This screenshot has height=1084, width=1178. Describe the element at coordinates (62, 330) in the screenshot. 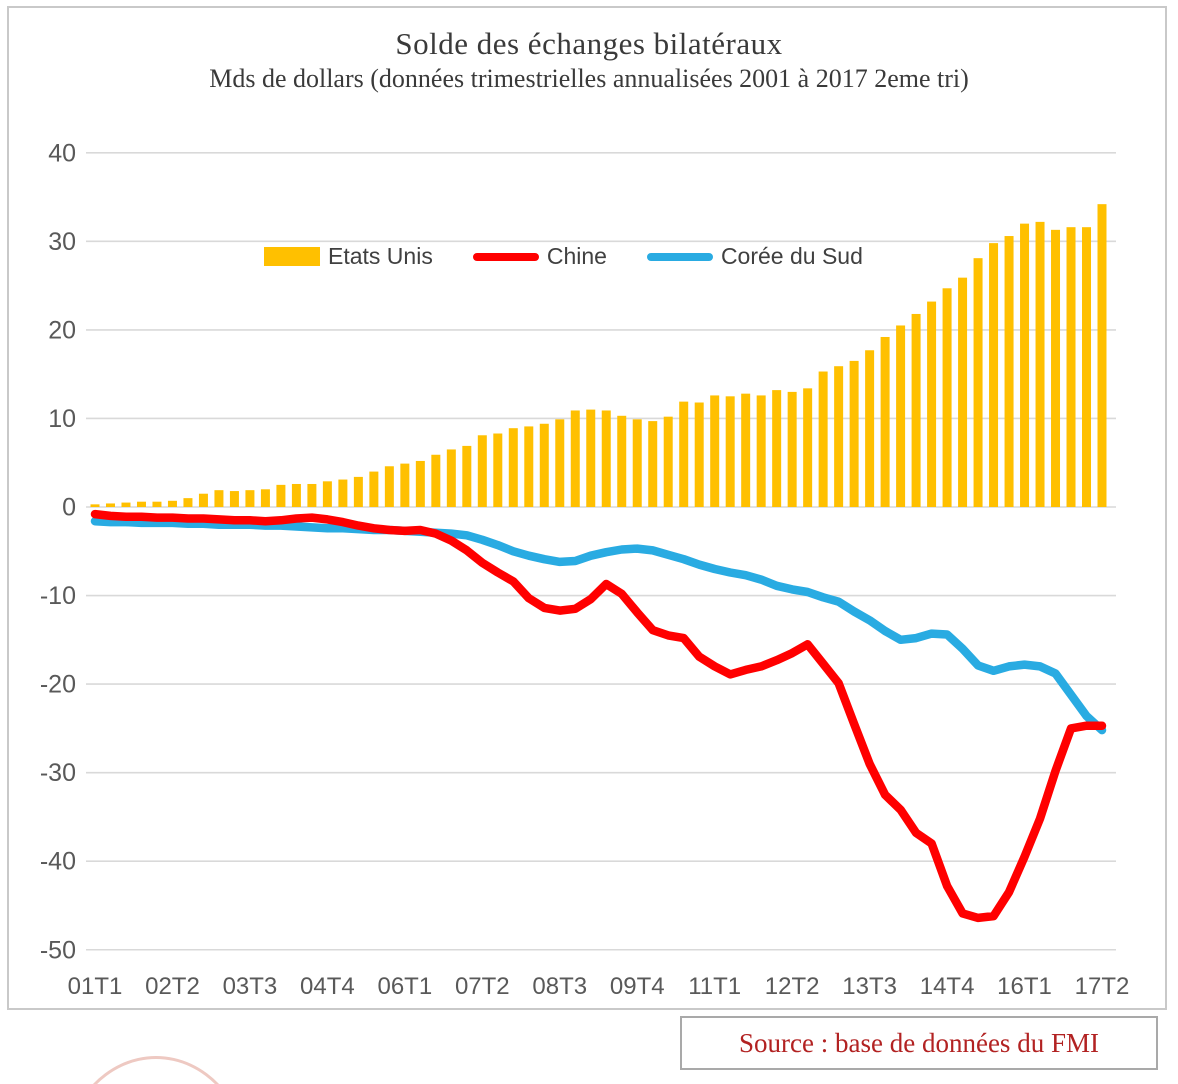

I see `y-tick-label: 20` at that location.